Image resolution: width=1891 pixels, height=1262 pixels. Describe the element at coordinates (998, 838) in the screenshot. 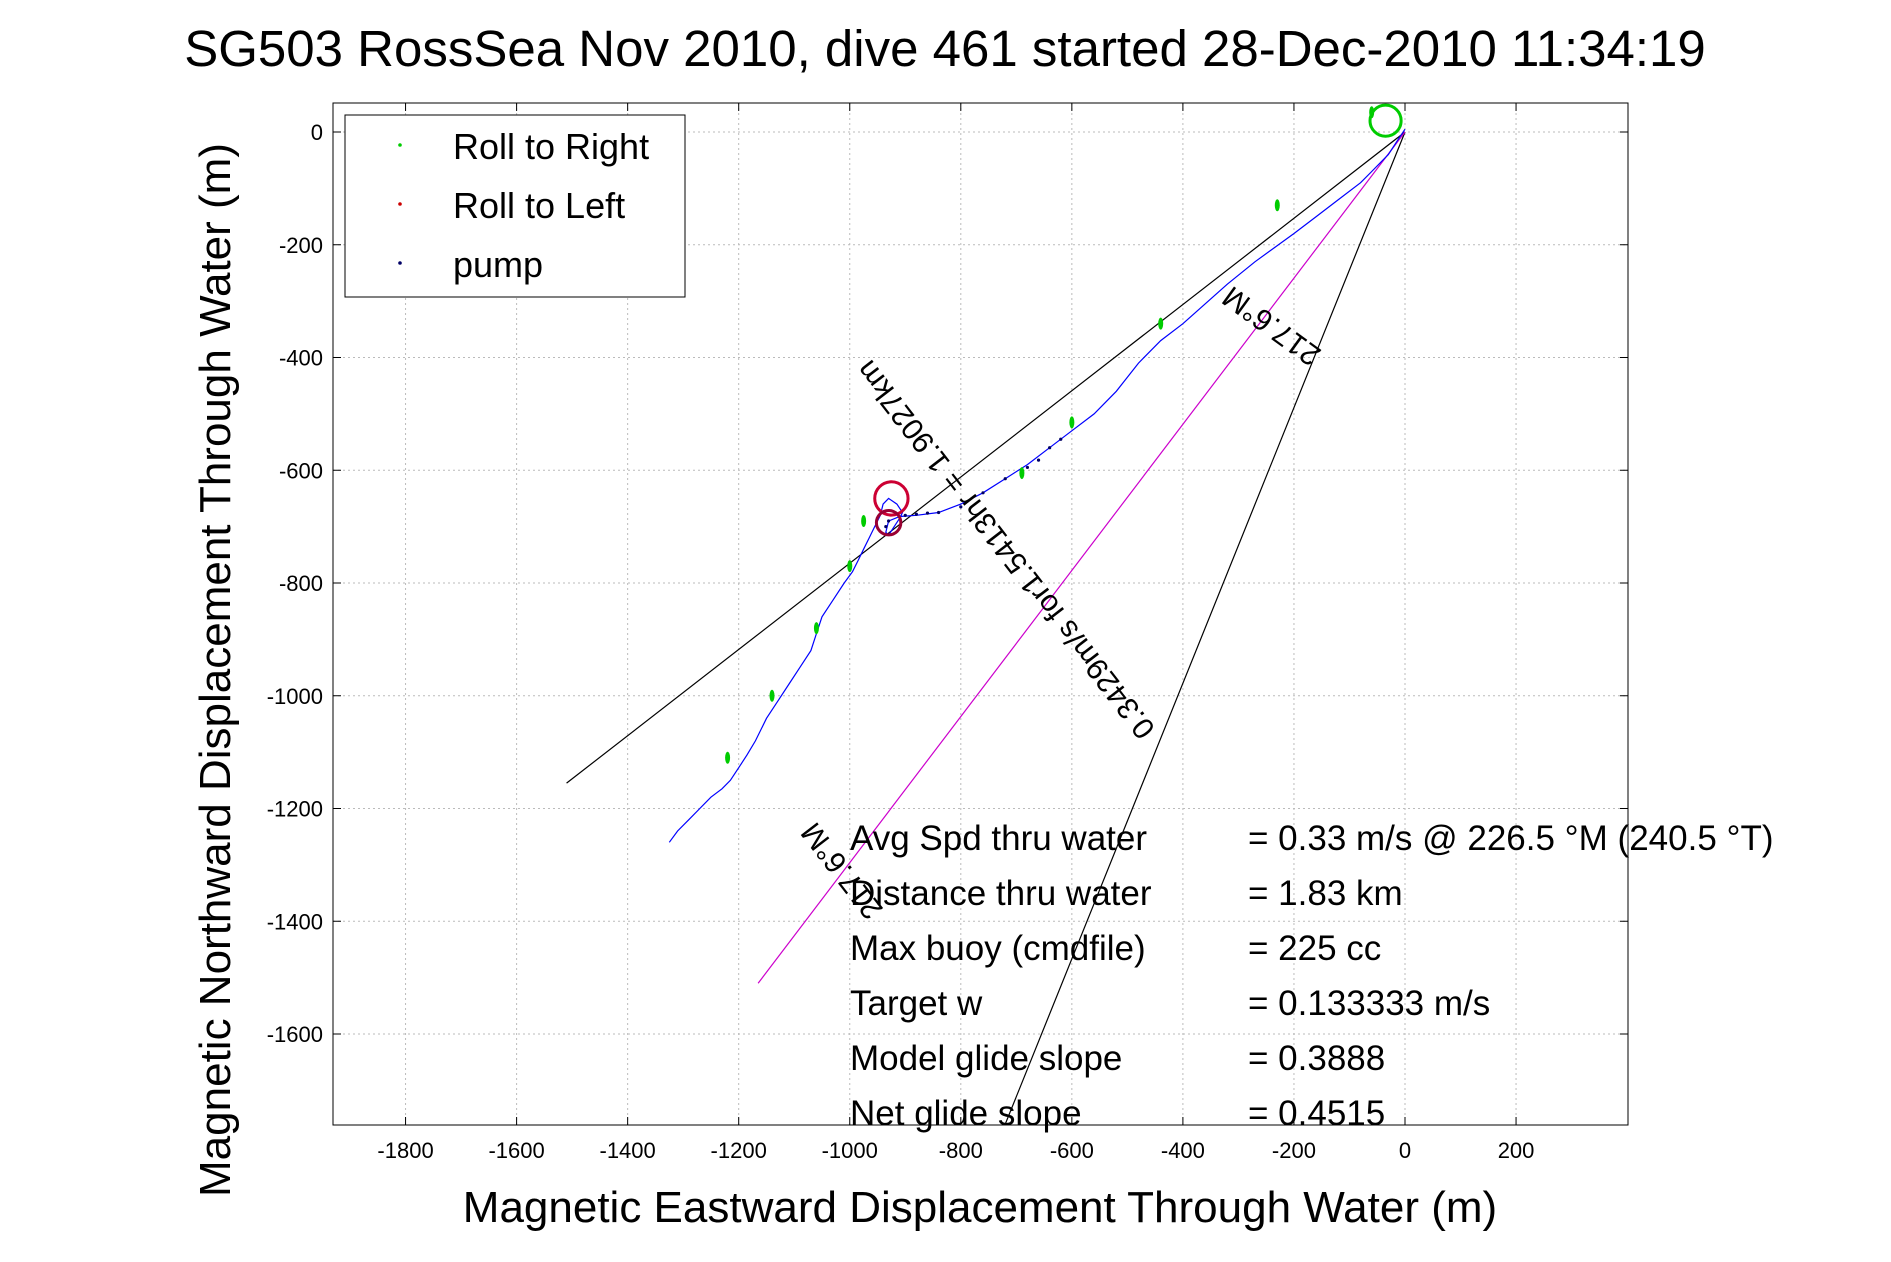

I see `annotation-label: Avg Spd thru water` at that location.